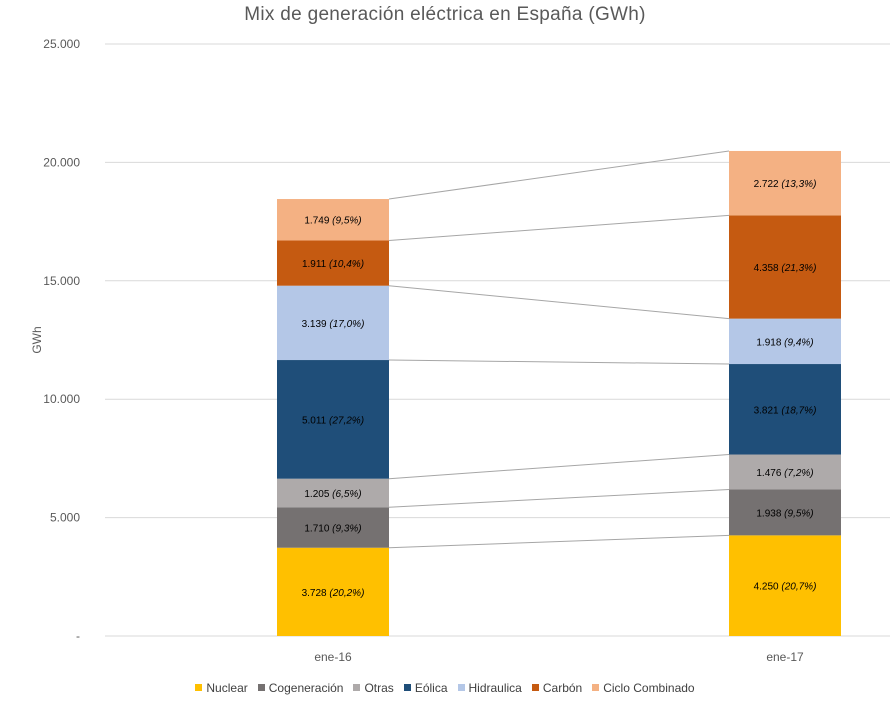  What do you see at coordinates (431, 688) in the screenshot?
I see `legend-label: Eólica` at bounding box center [431, 688].